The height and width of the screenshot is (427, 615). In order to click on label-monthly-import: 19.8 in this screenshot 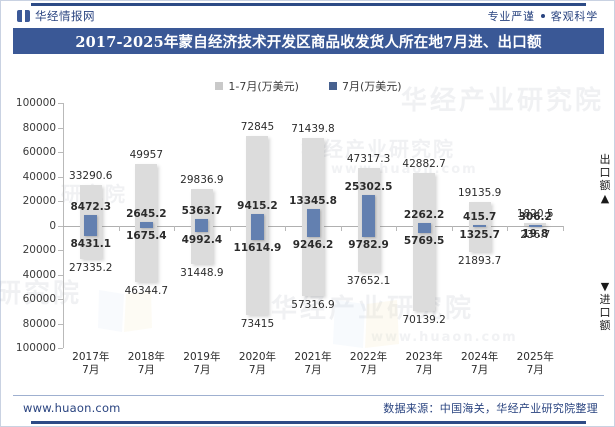, I will do `click(535, 233)`.